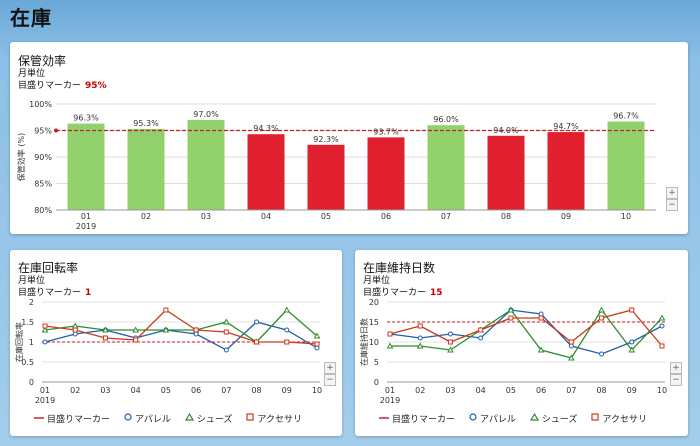 The image size is (700, 446). What do you see at coordinates (376, 382) in the screenshot?
I see `y-tick-label: 0` at bounding box center [376, 382].